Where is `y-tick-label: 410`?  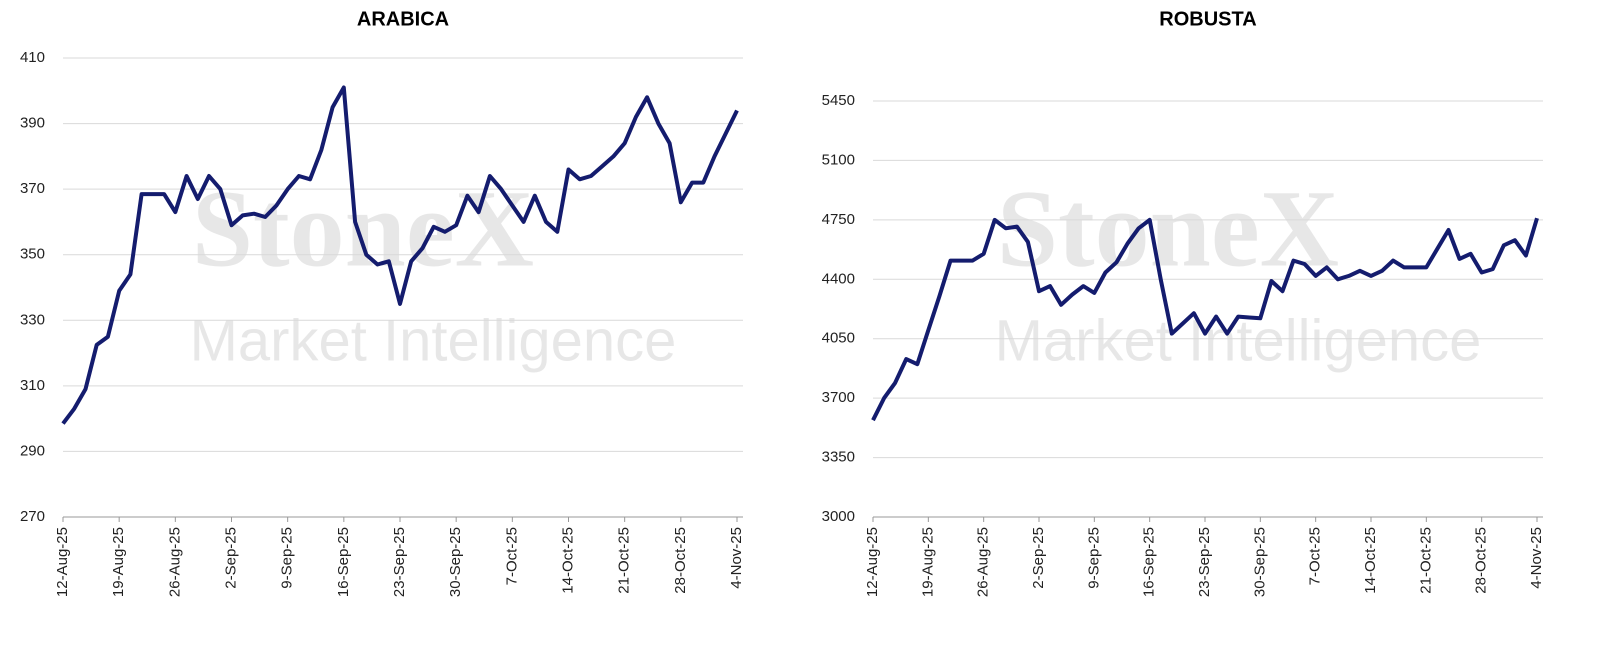 y-tick-label: 410 is located at coordinates (32, 57).